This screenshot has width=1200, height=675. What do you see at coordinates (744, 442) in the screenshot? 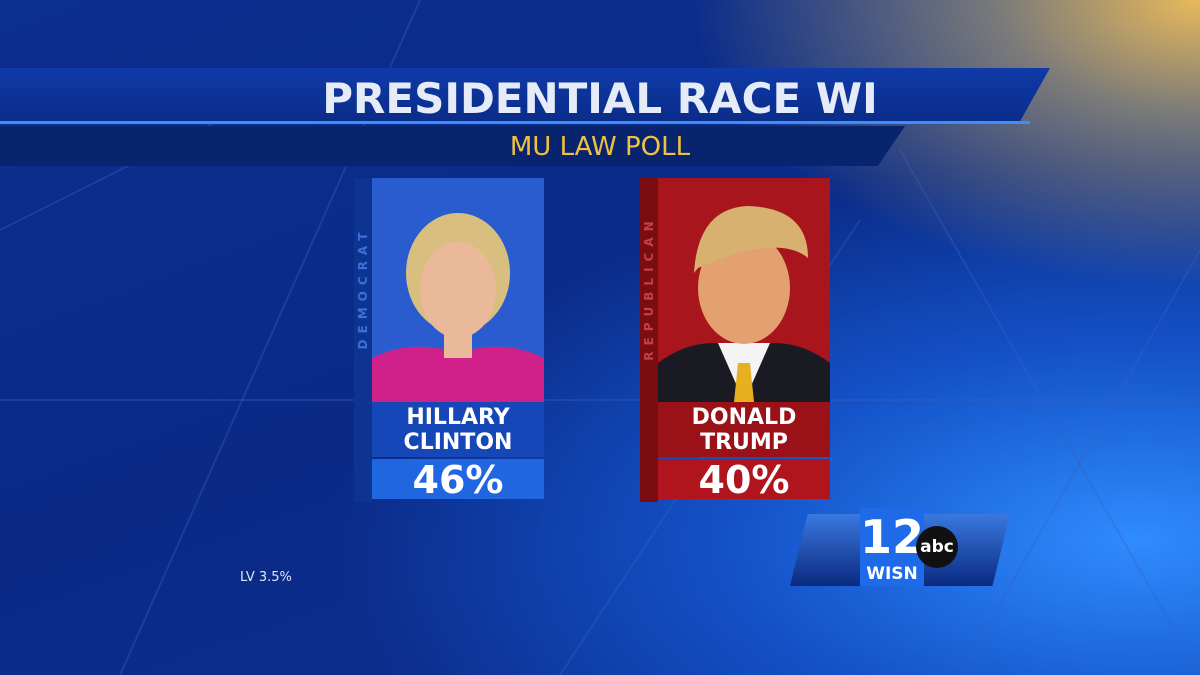
I see `name-line: TRUMP` at bounding box center [744, 442].